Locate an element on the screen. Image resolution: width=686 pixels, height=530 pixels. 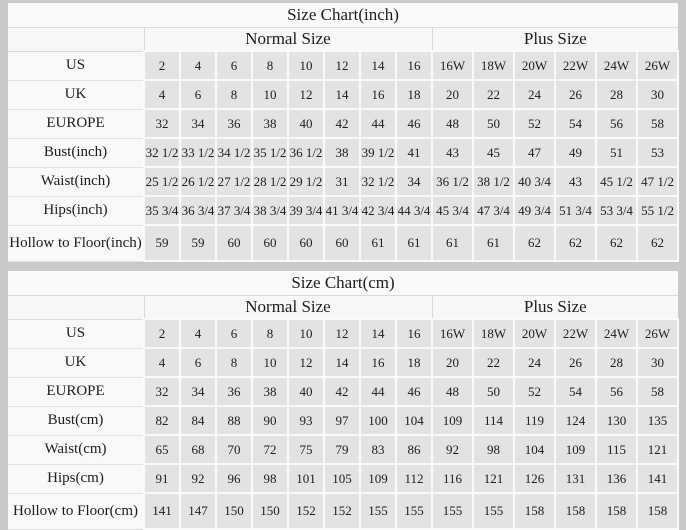
size-value-cell: 32 1/2 is located at coordinates (162, 152).